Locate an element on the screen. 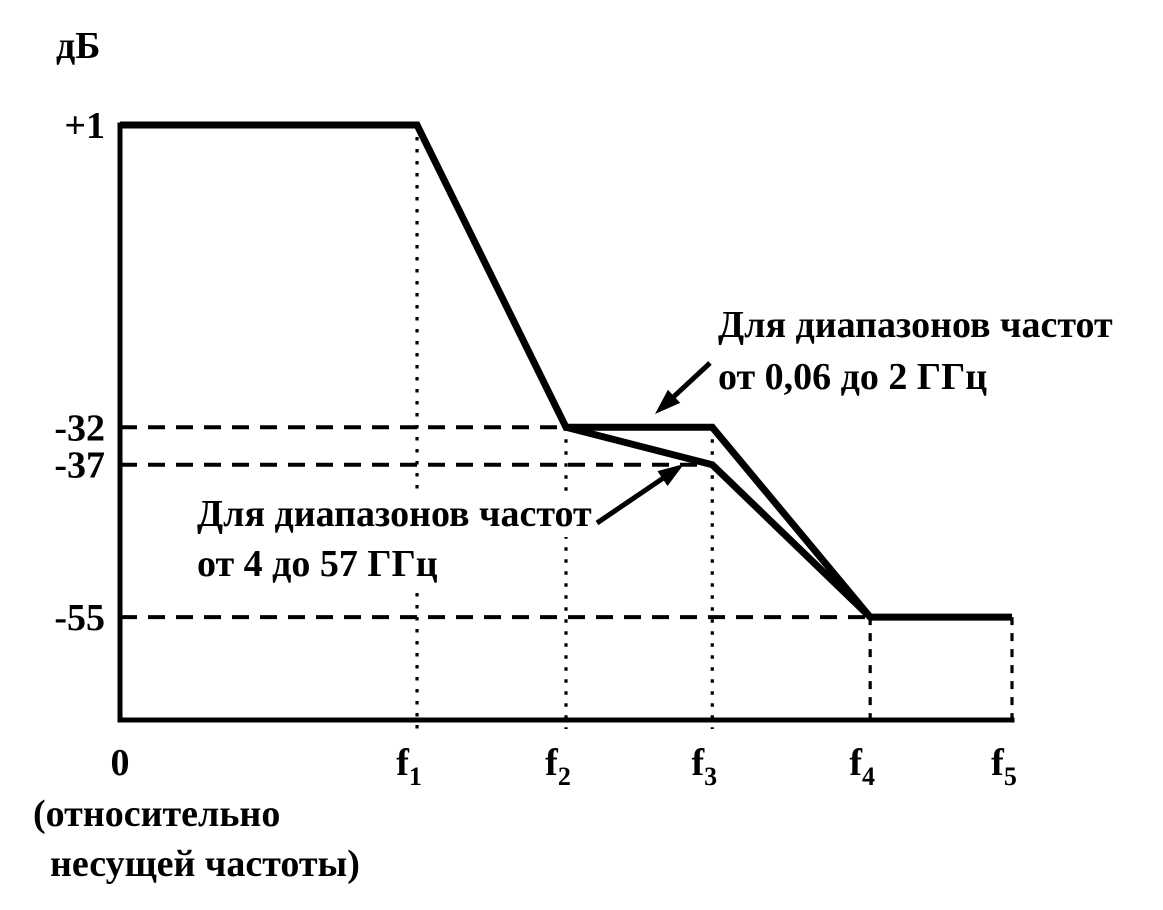  x-tick-label: f5 is located at coordinates (1004, 766).